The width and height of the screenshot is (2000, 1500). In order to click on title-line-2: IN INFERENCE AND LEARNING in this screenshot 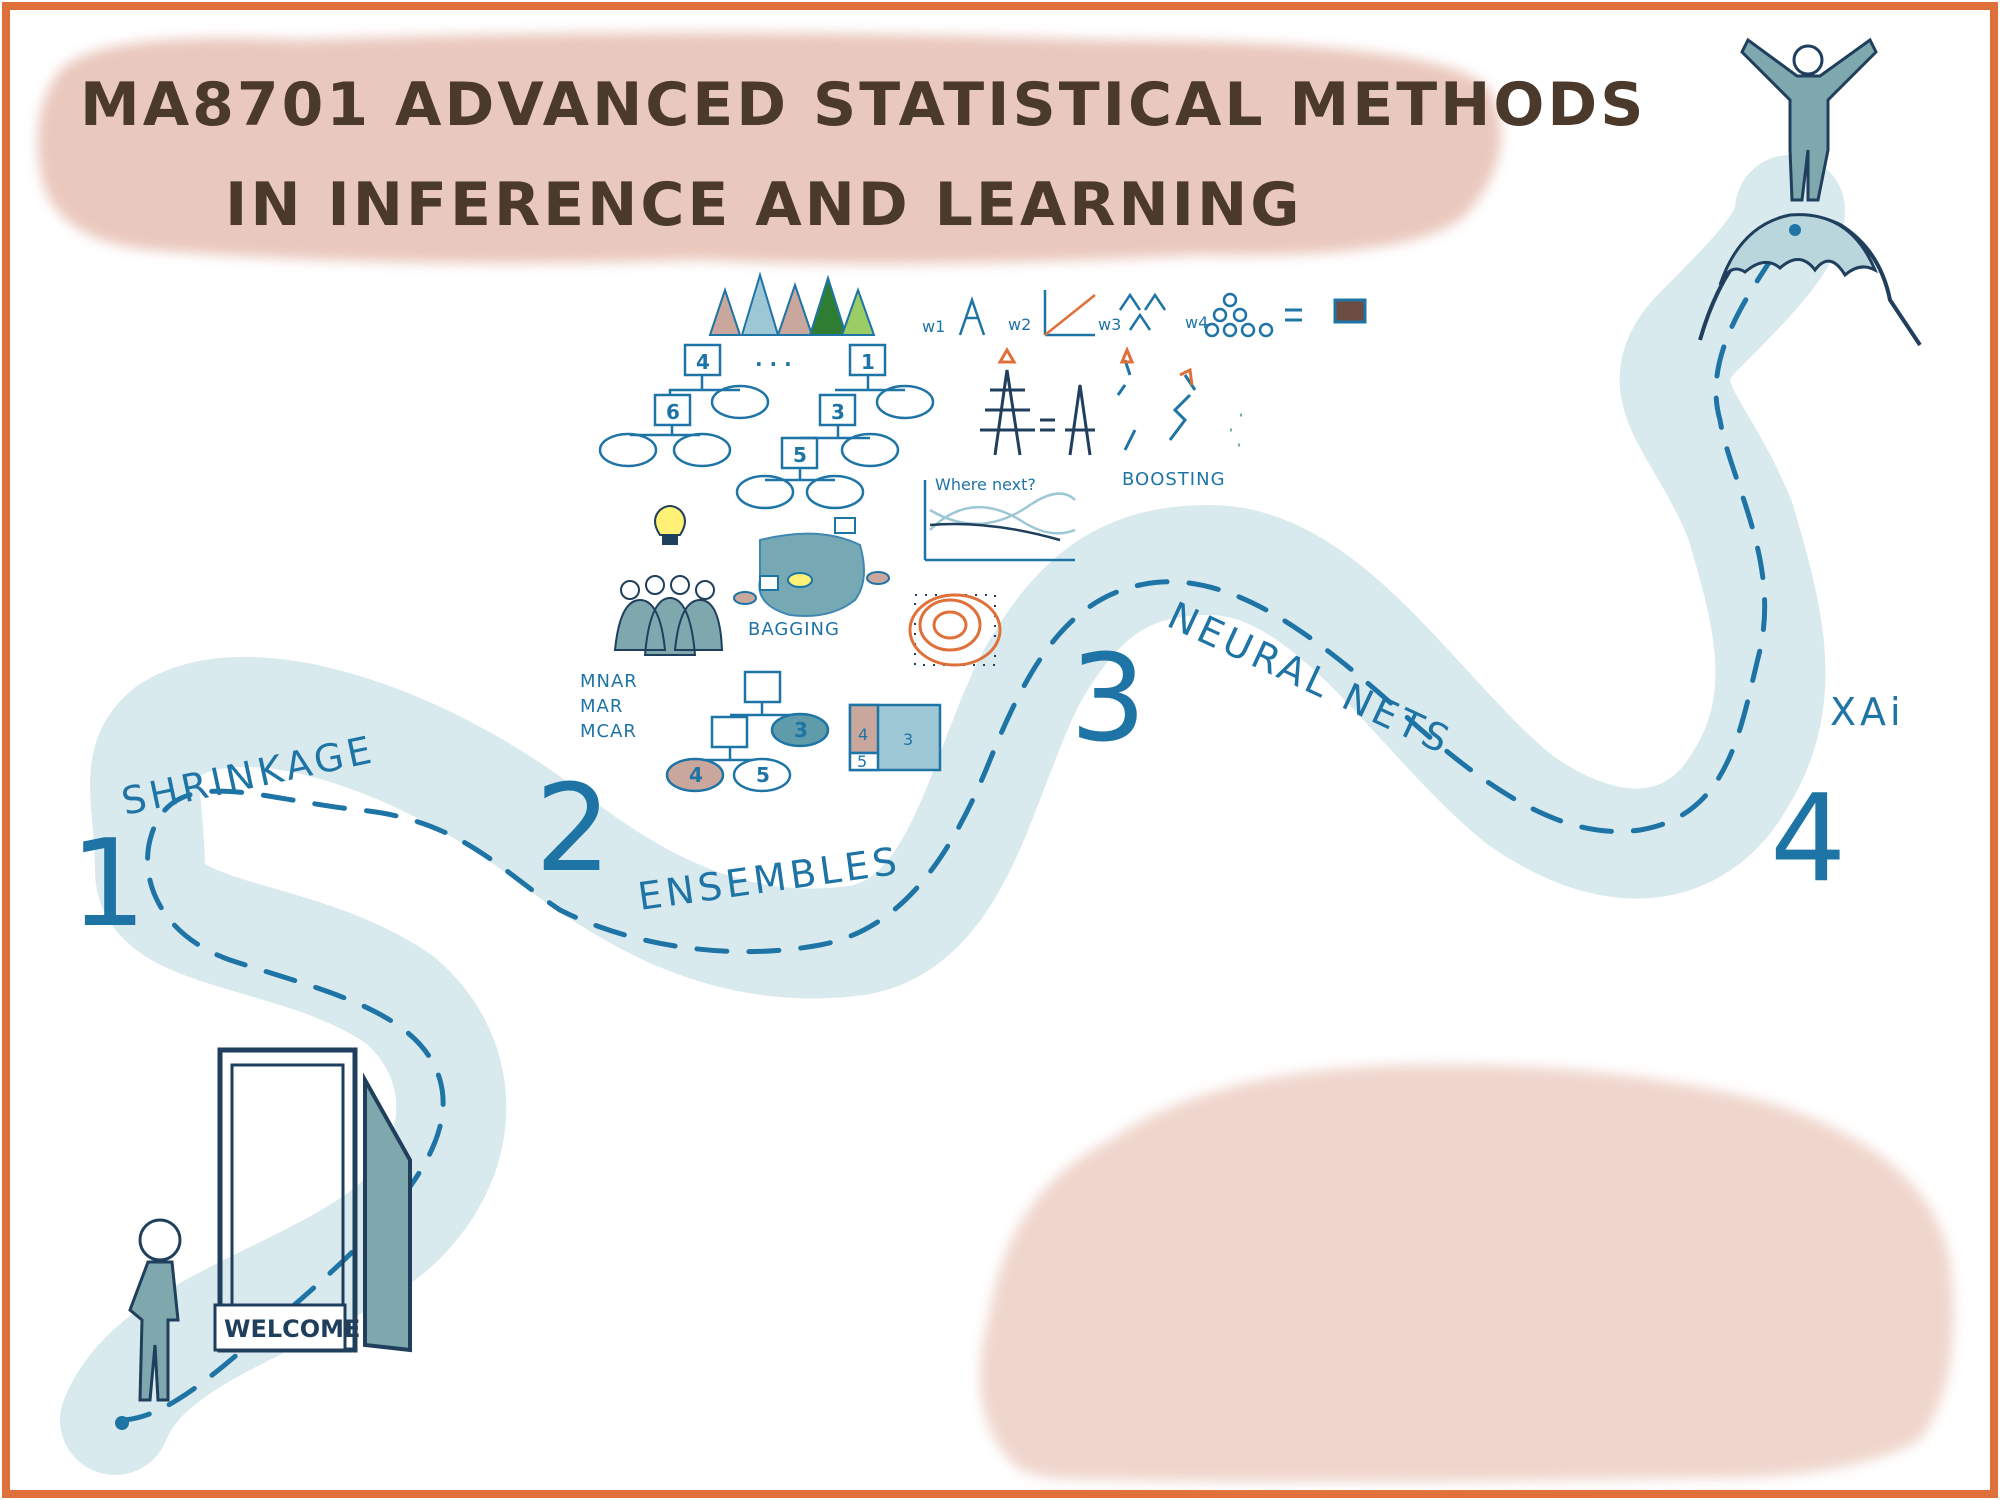, I will do `click(763, 205)`.